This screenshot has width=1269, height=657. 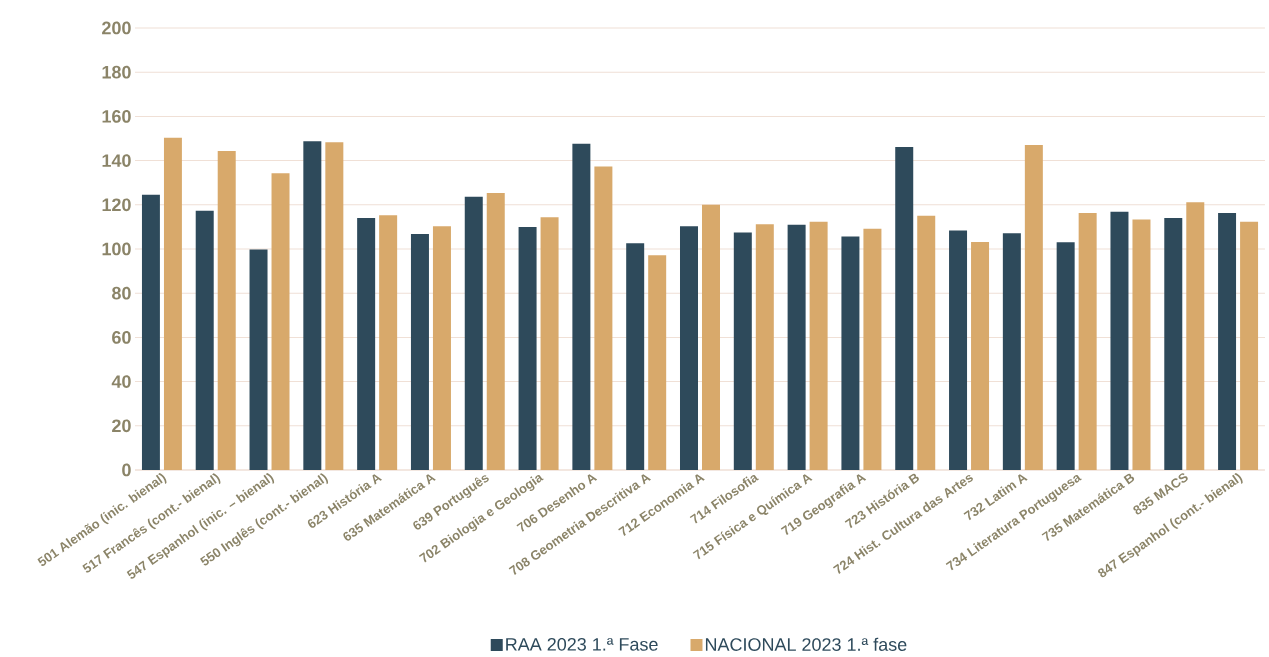 I want to click on y-tick-label: 200, so click(x=116, y=28).